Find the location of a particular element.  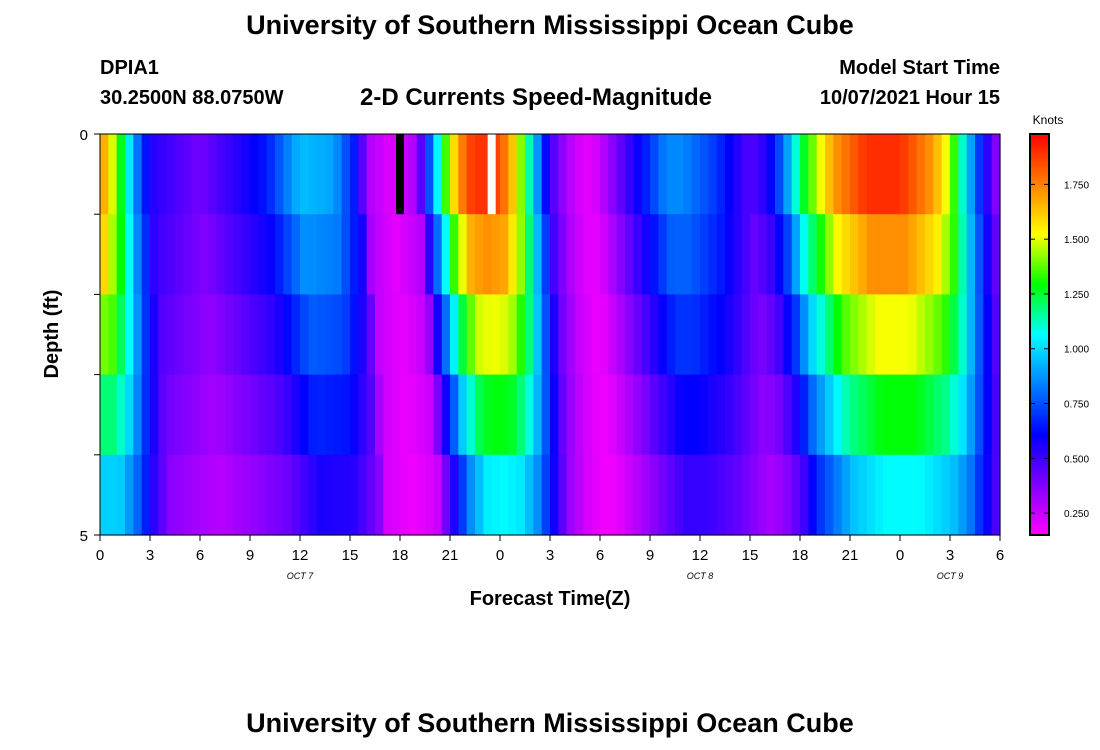

x-tick-label: 0 is located at coordinates (500, 555).